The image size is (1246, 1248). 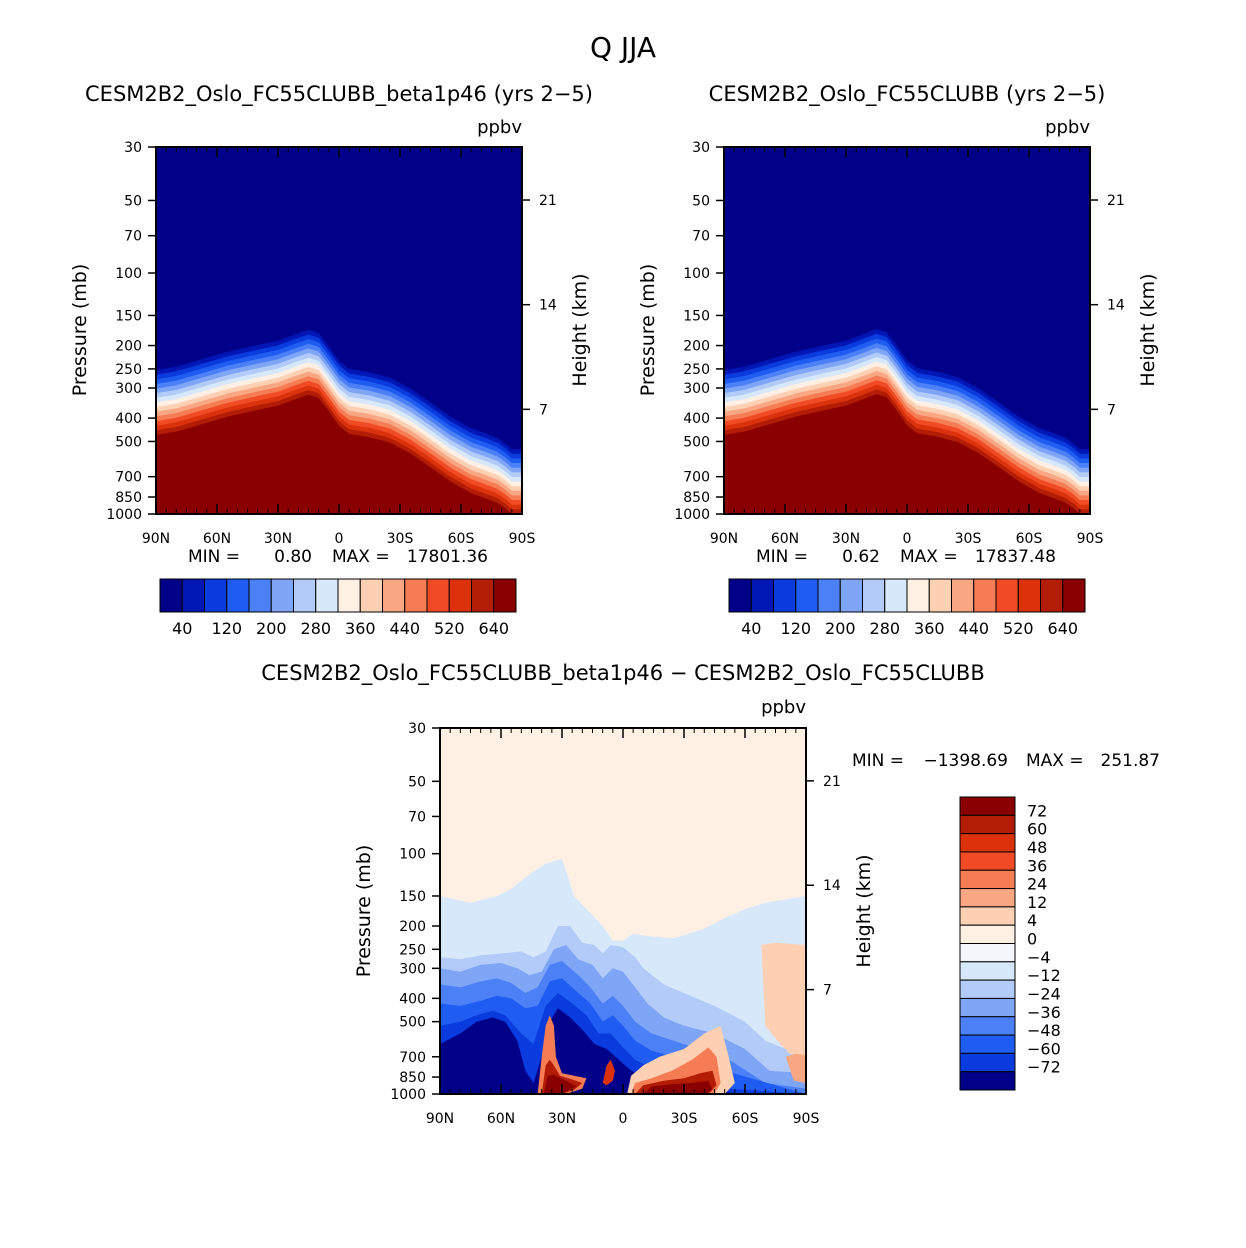 What do you see at coordinates (1032, 920) in the screenshot?
I see `colorbar-label: 4` at bounding box center [1032, 920].